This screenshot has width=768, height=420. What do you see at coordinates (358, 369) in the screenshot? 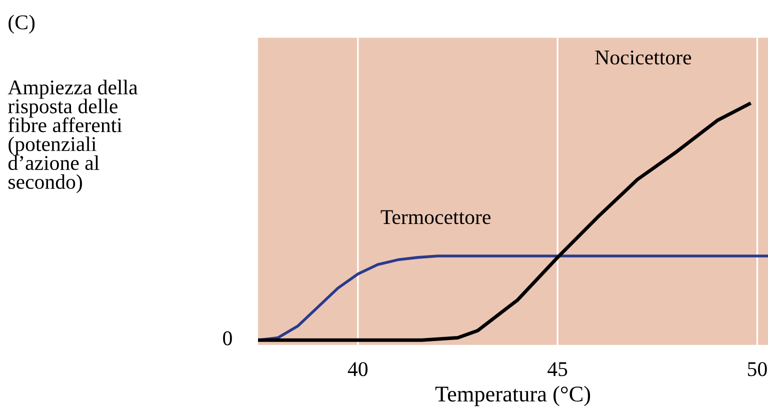
I see `x-tick-label: 40` at bounding box center [358, 369].